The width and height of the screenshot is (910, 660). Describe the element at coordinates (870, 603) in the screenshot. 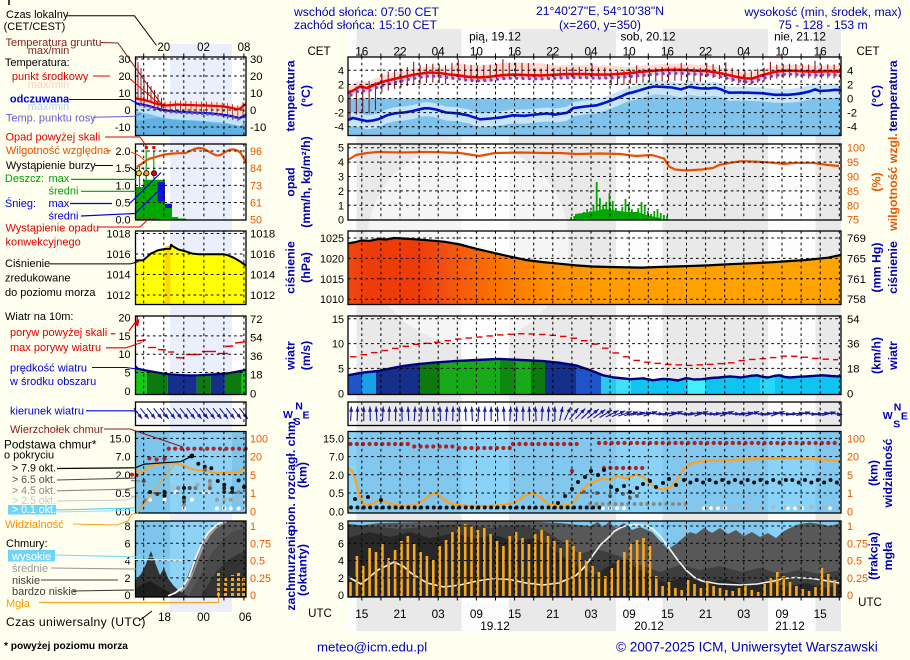

I see `svg-text: UTC` at that location.